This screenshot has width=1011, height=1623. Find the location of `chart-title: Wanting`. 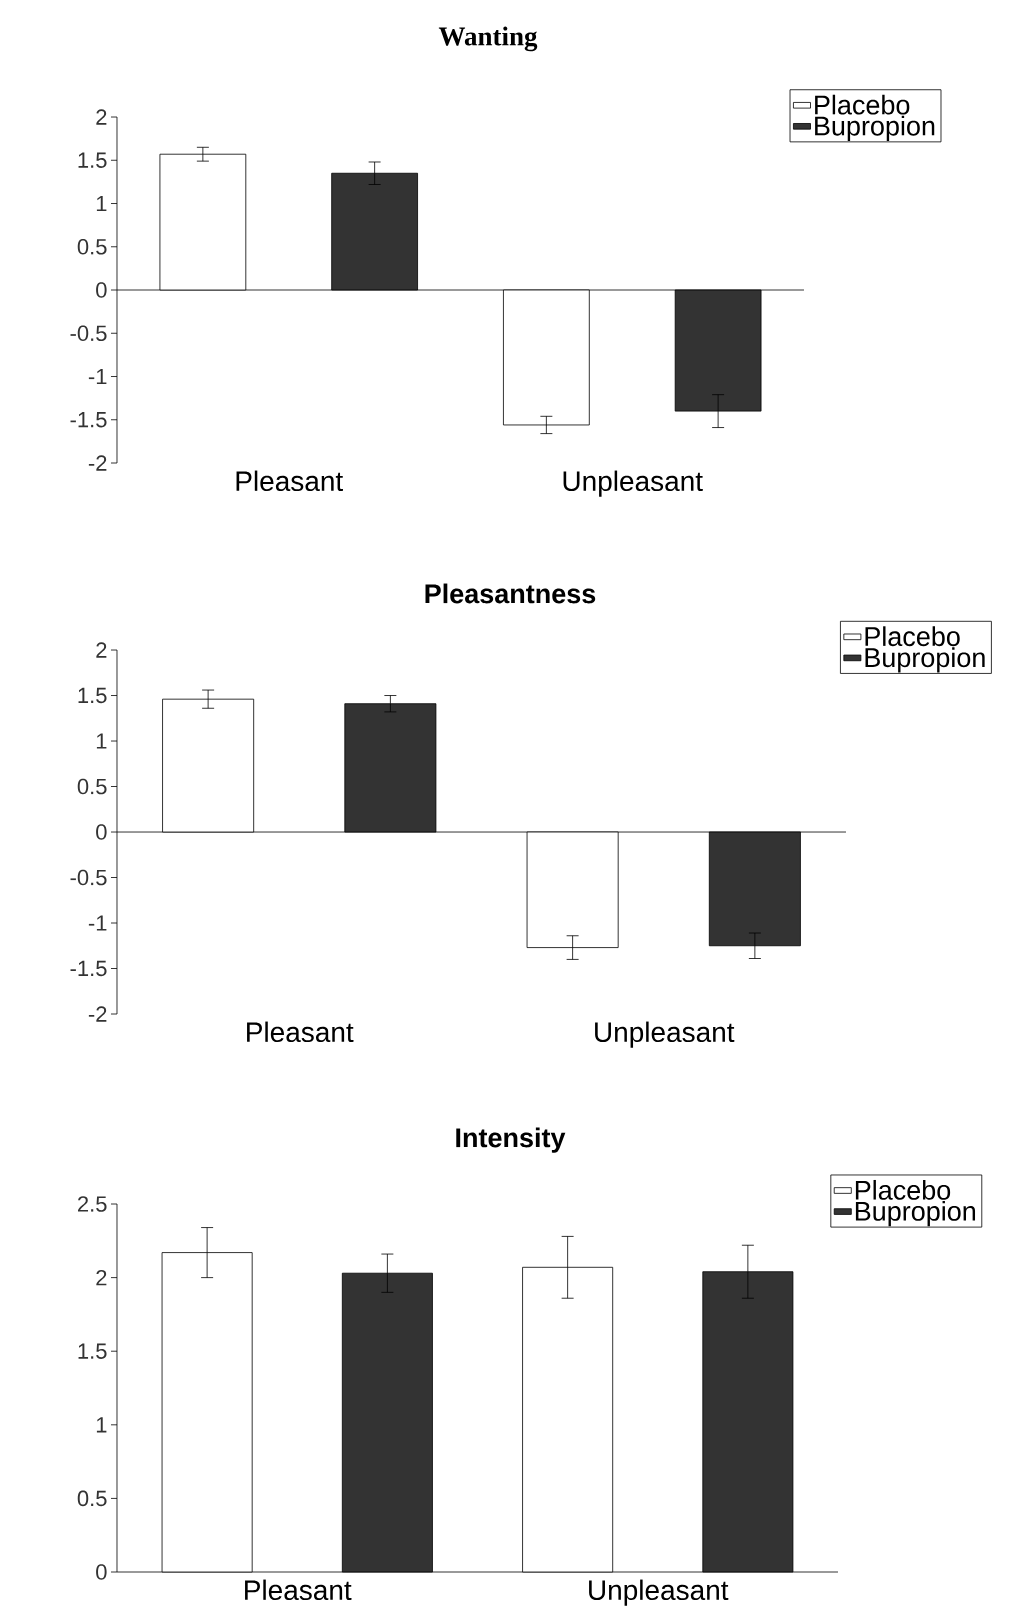

chart-title: Wanting is located at coordinates (488, 39).